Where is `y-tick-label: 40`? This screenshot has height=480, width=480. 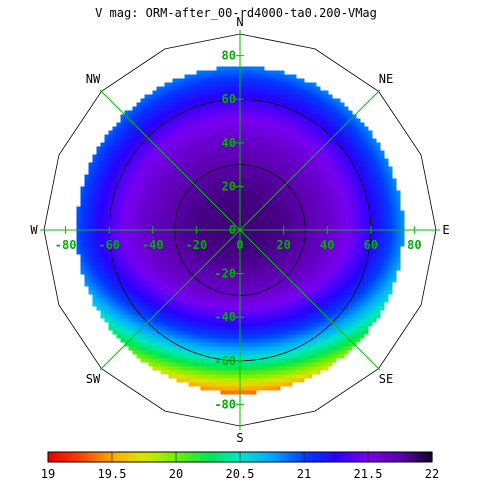
y-tick-label: 40 is located at coordinates (229, 143).